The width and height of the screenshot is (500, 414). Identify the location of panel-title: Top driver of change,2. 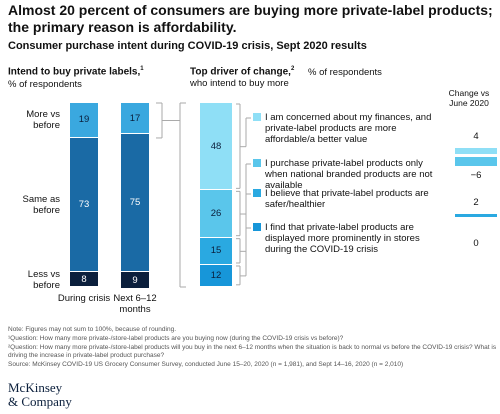
(242, 71).